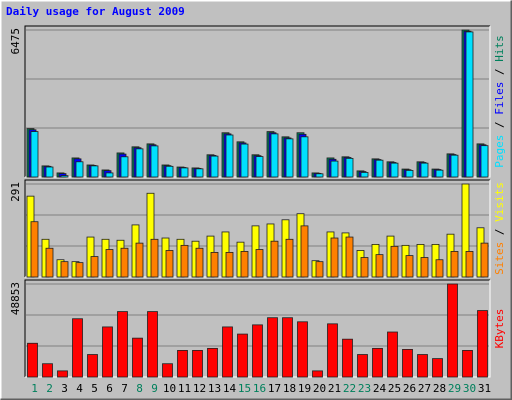  Describe the element at coordinates (499, 202) in the screenshot. I see `legend-entry: Visits` at that location.